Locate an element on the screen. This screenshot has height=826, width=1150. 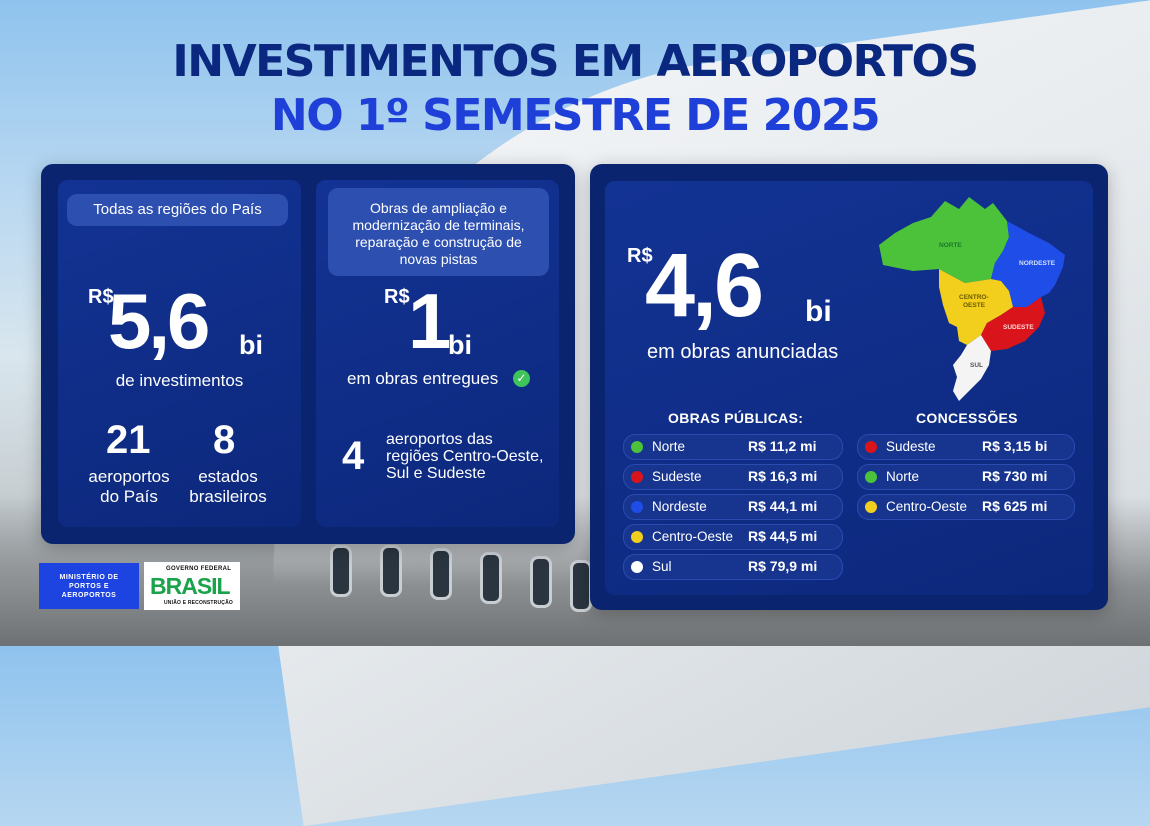
list-item: Sudeste R$ 3,15 bi is located at coordinates (966, 447).